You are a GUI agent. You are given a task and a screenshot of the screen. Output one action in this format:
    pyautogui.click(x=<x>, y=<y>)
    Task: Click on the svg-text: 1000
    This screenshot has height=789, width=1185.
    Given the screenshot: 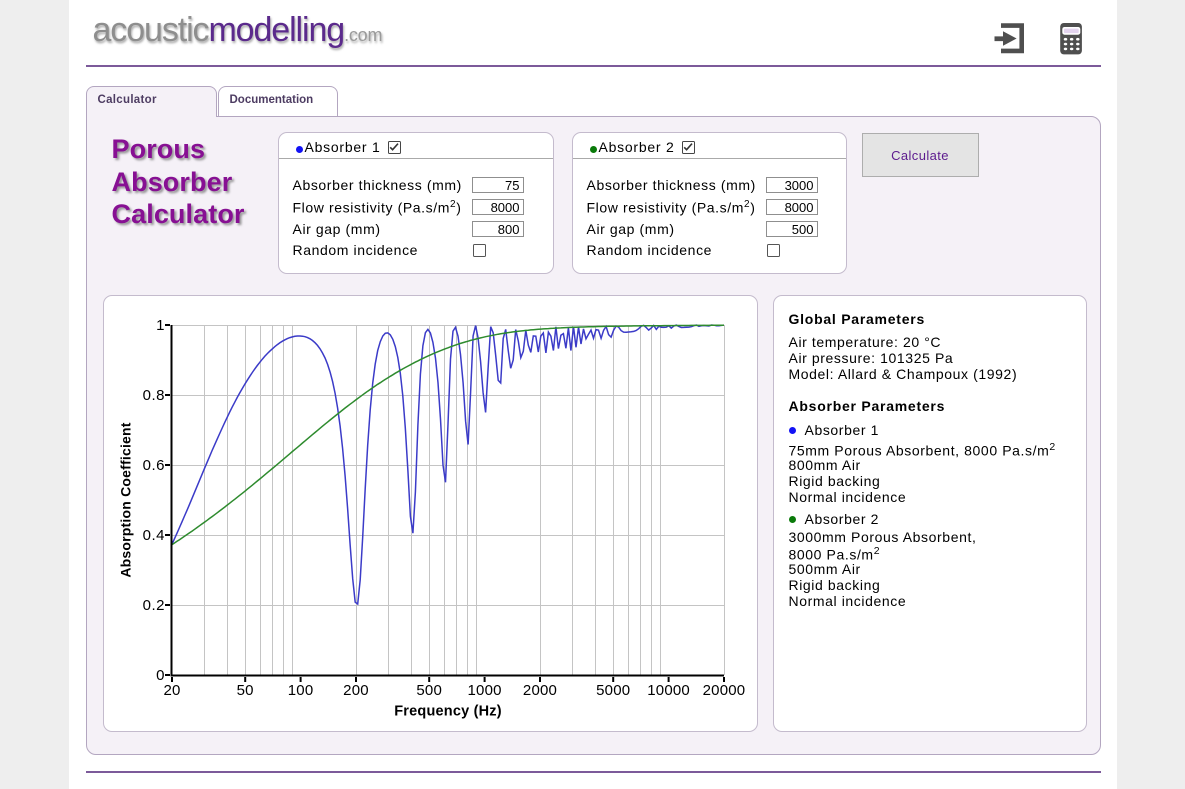 What is the action you would take?
    pyautogui.click(x=484, y=690)
    